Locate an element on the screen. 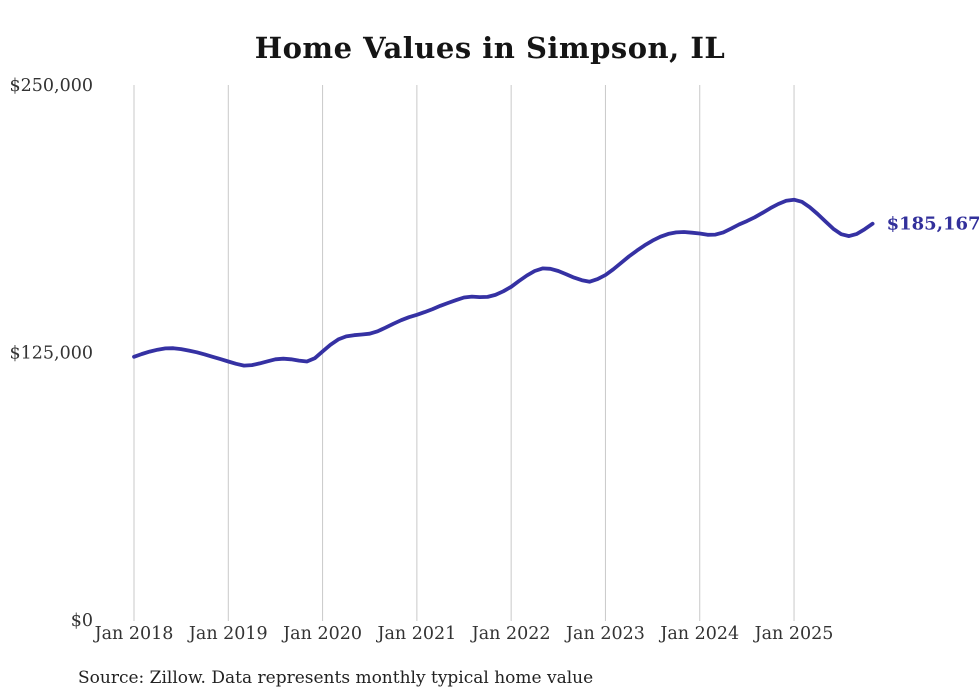 The width and height of the screenshot is (980, 699). x-axis-tick-label: Jan 2023 is located at coordinates (604, 634).